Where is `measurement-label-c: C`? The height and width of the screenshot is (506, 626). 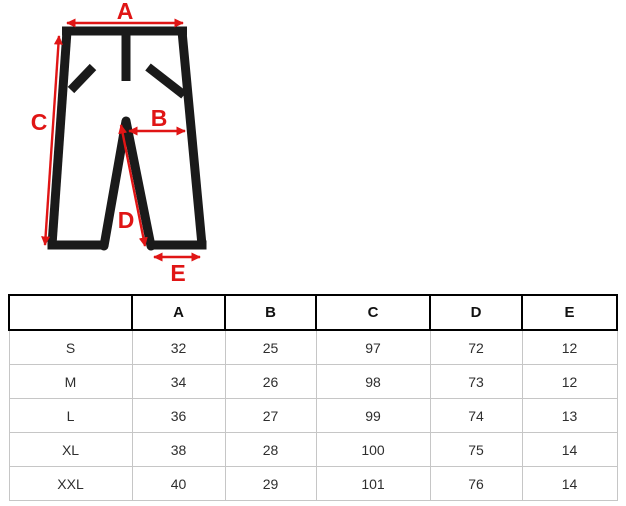
measurement-label-c: C is located at coordinates (39, 122).